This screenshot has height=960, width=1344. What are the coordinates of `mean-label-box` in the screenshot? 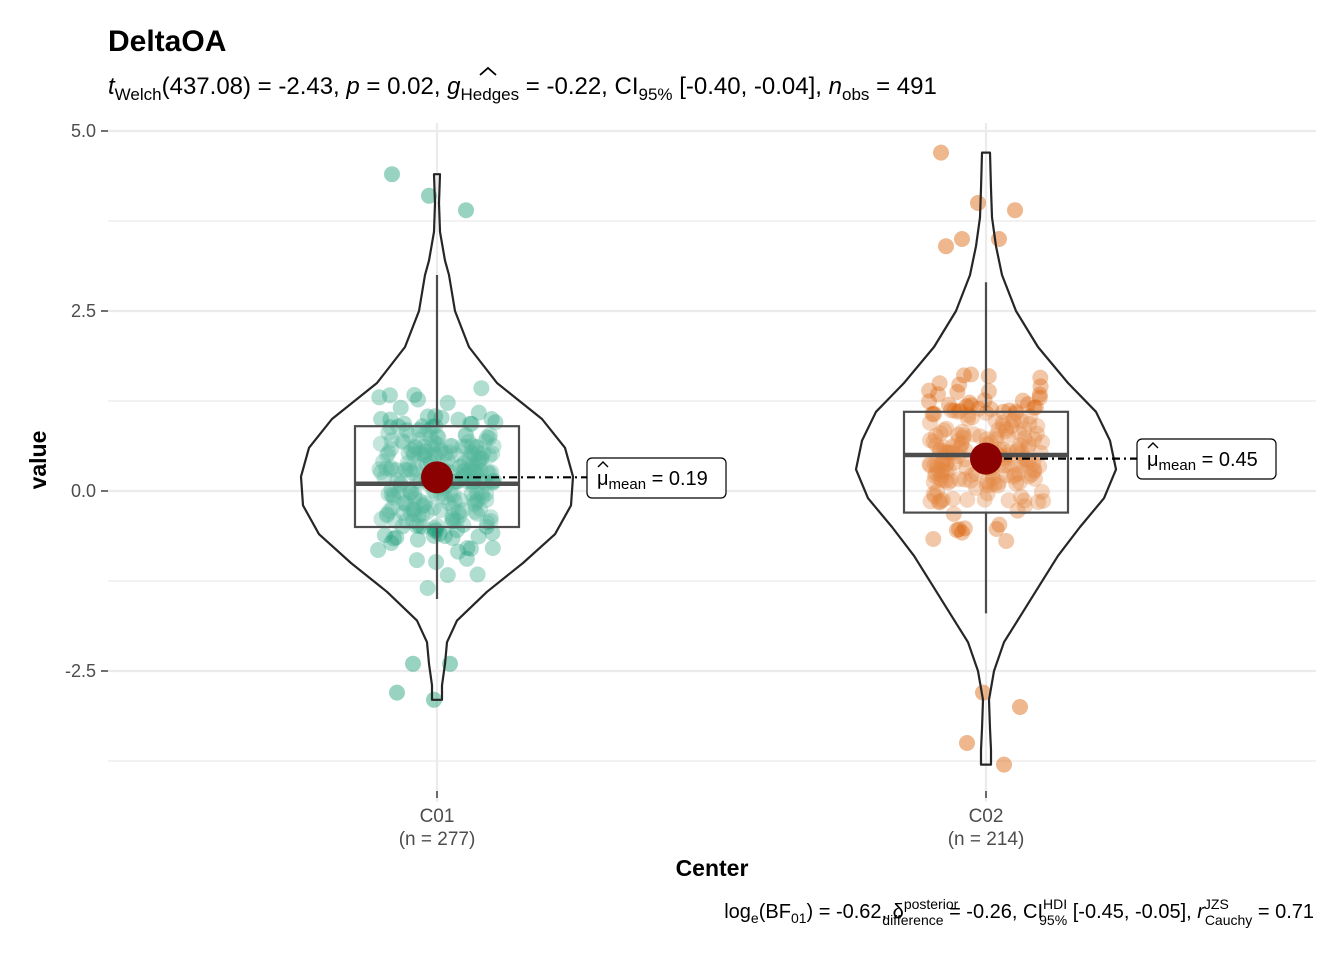 It's located at (656, 478).